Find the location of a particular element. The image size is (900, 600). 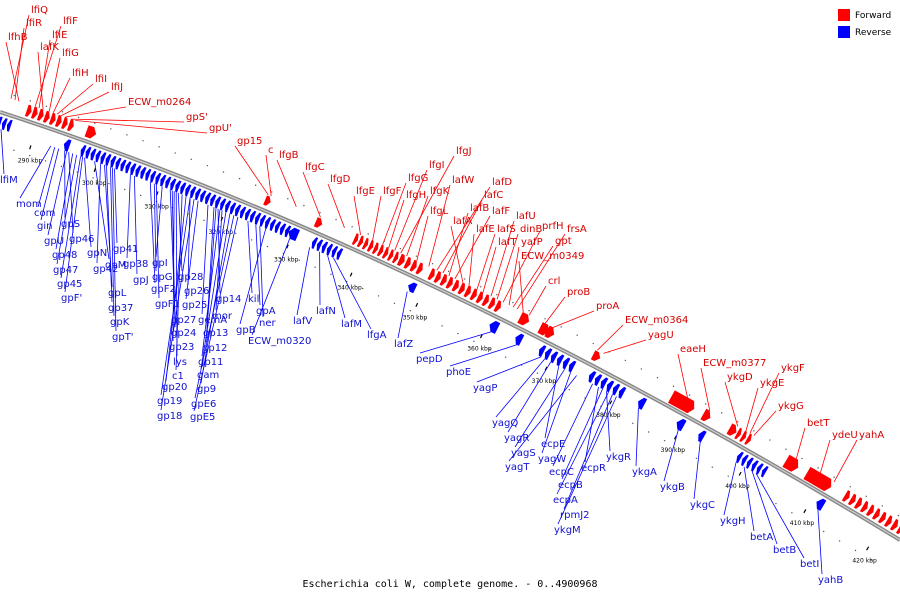

gene-label-lafa: lafA is located at coordinates (462, 221).